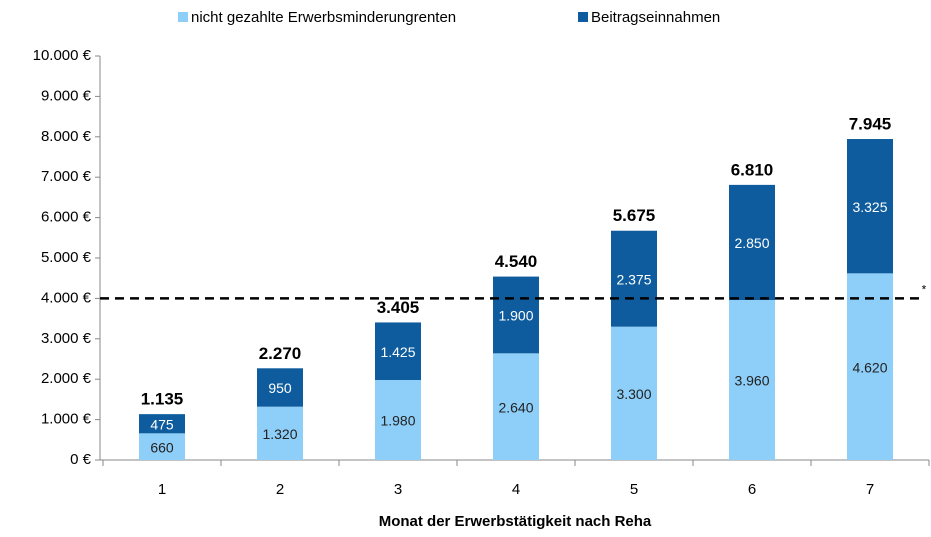 Image resolution: width=931 pixels, height=537 pixels. Describe the element at coordinates (870, 489) in the screenshot. I see `x-tick-label: 7` at that location.